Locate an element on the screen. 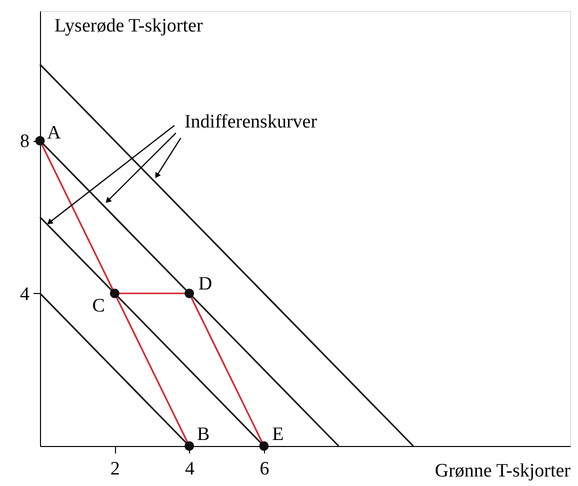 The height and width of the screenshot is (486, 578). annotation: Indifferenskurver is located at coordinates (251, 122).